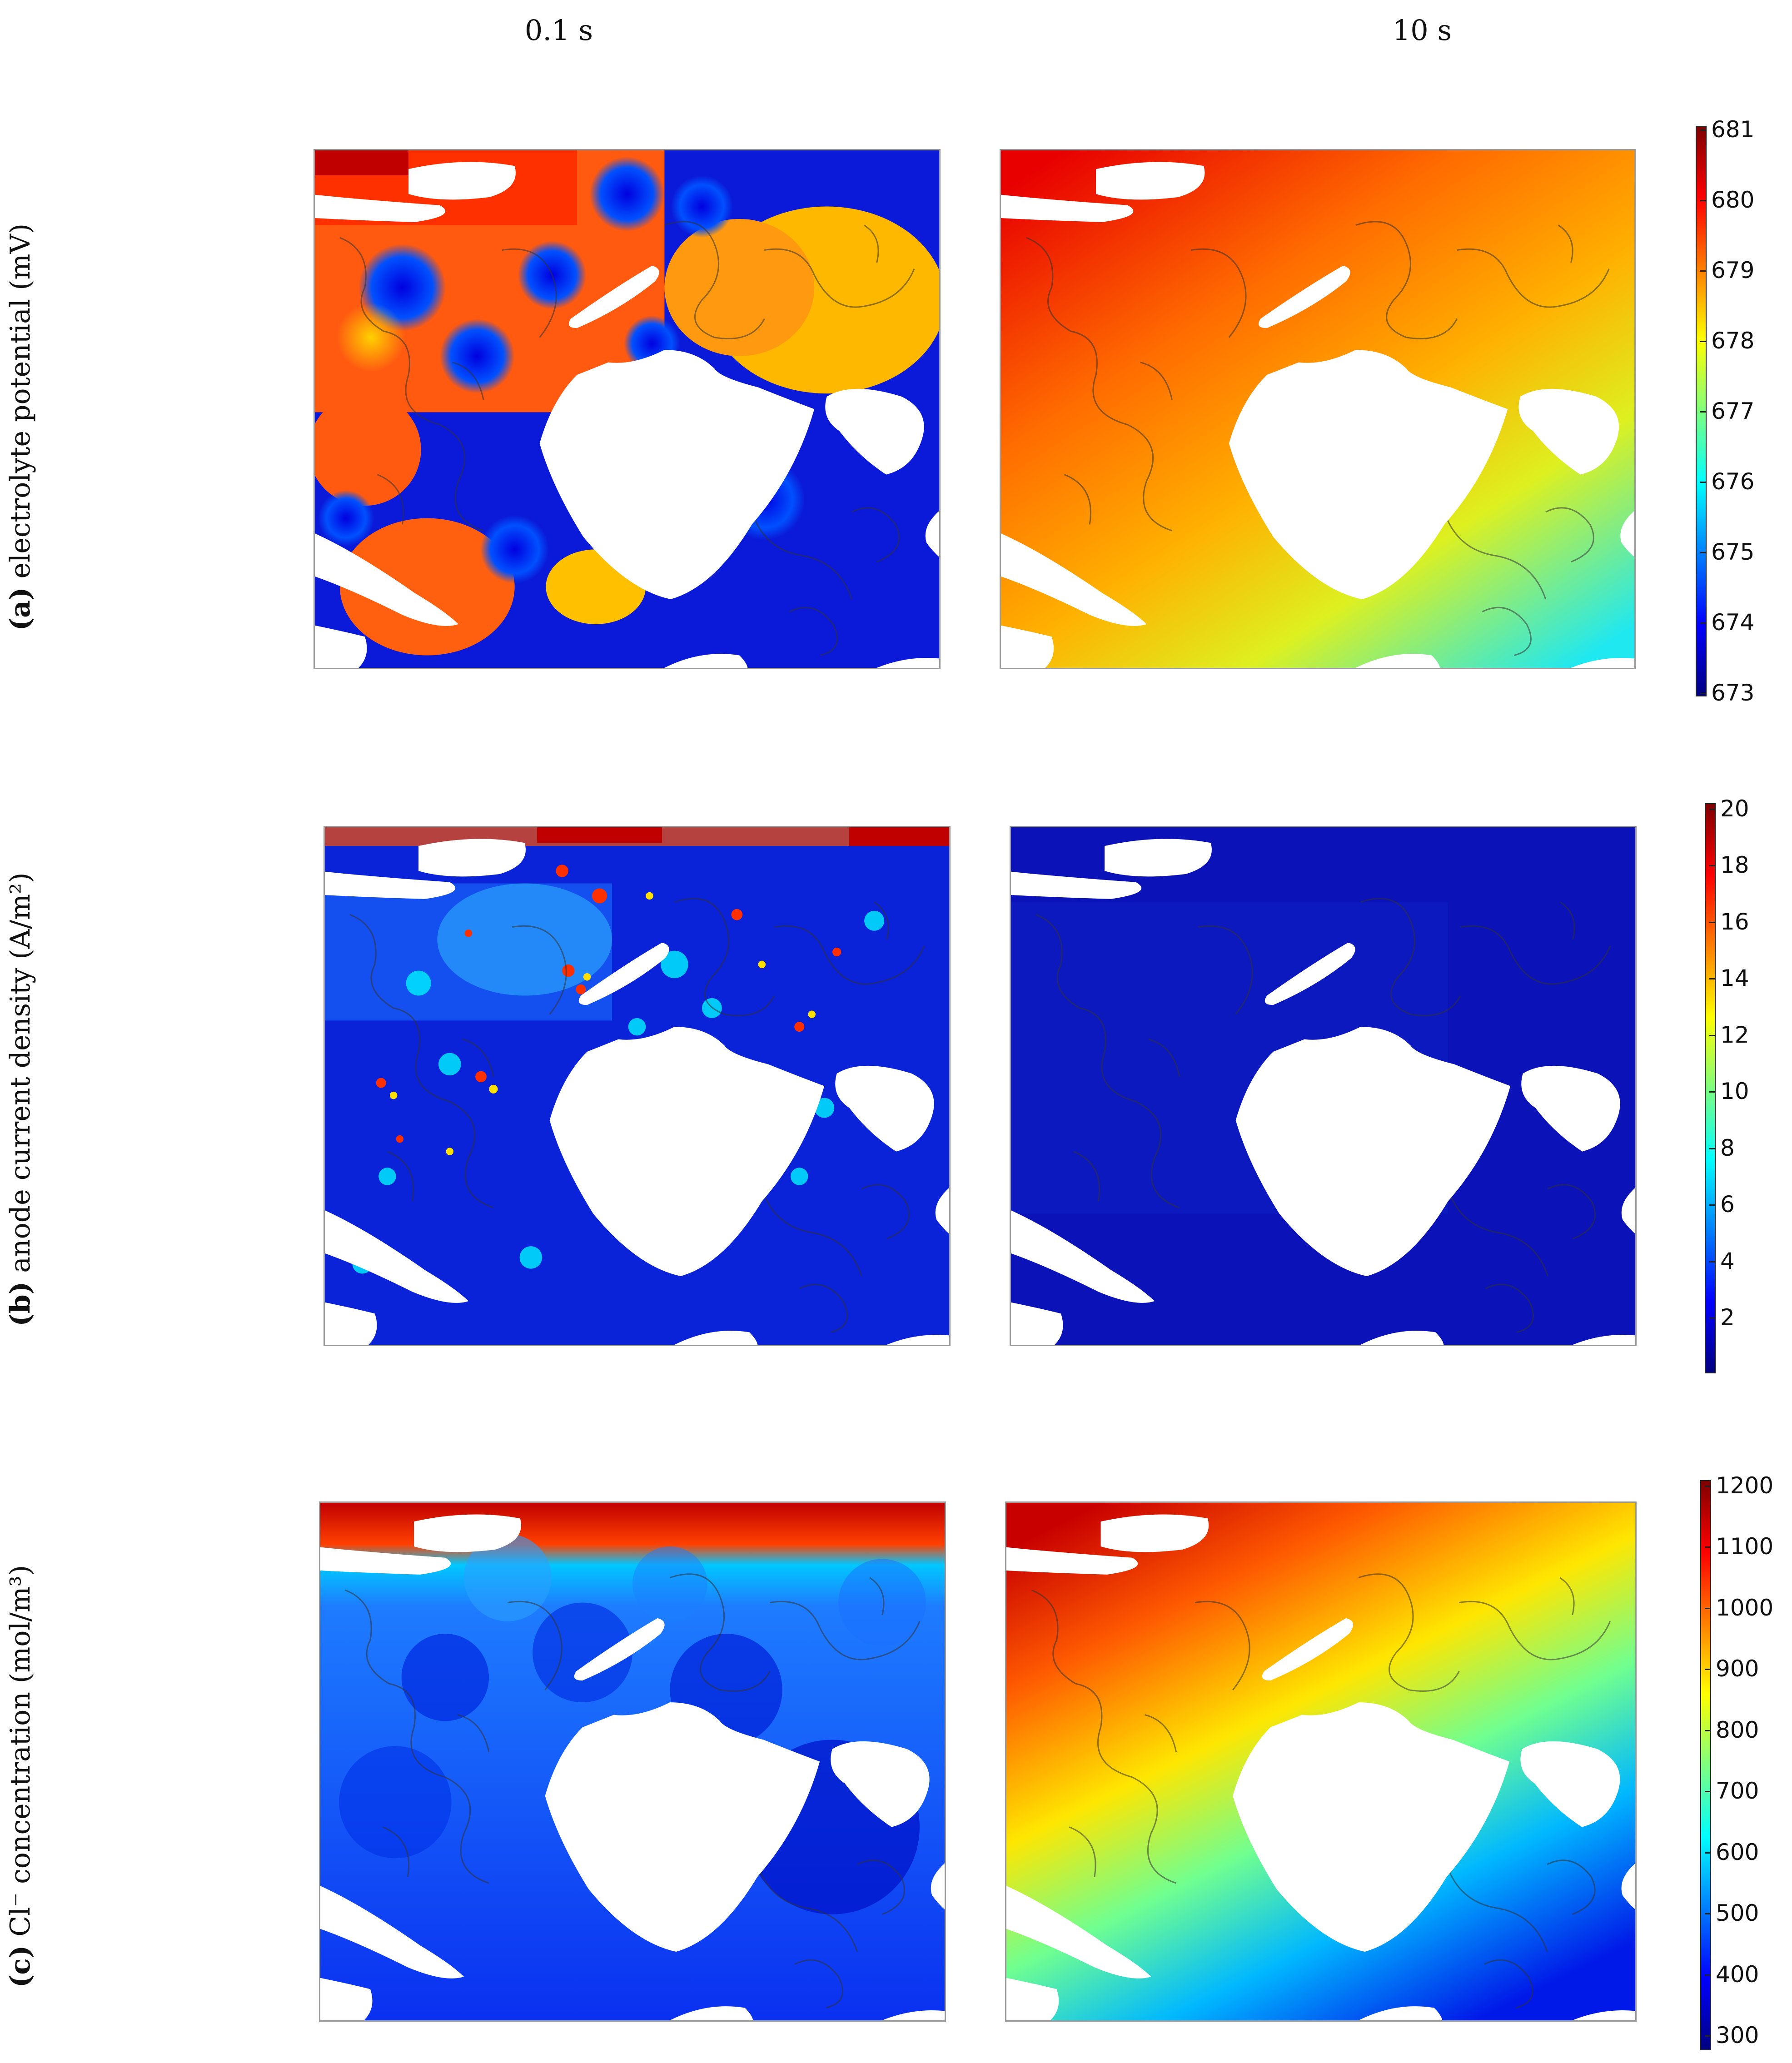 Image resolution: width=1792 pixels, height=2063 pixels. I want to click on colorbar-tick-label: 10, so click(1734, 1091).